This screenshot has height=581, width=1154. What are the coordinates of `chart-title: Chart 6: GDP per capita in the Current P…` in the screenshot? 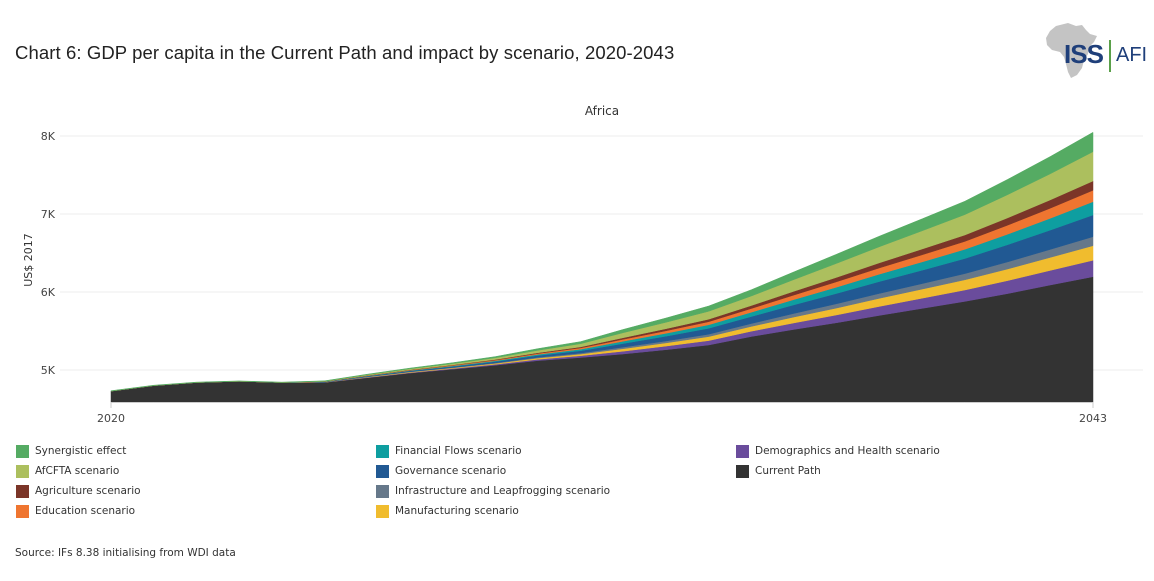 It's located at (345, 52).